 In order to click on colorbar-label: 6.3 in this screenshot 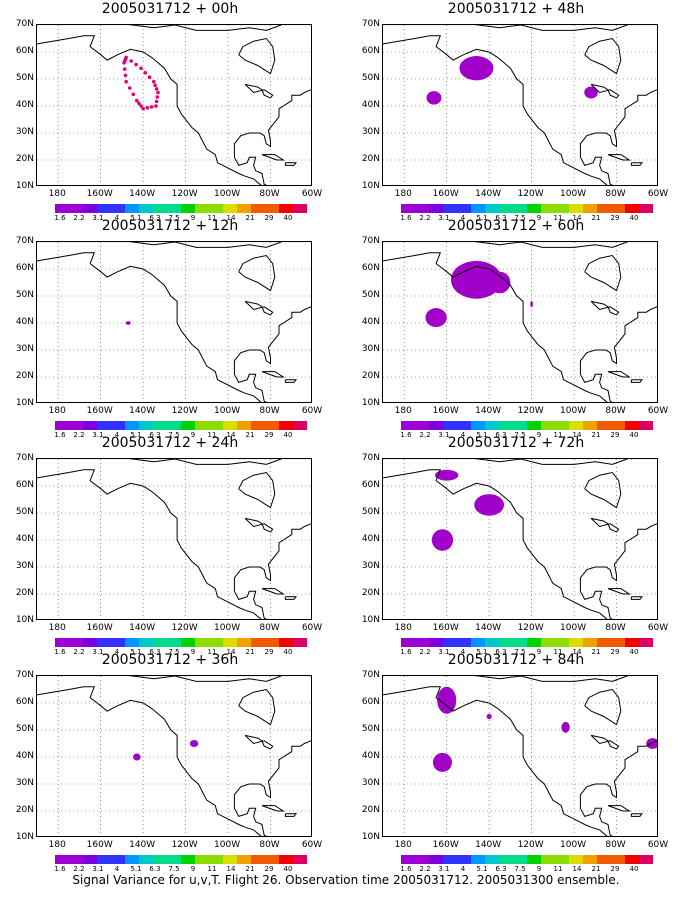, I will do `click(501, 218)`.